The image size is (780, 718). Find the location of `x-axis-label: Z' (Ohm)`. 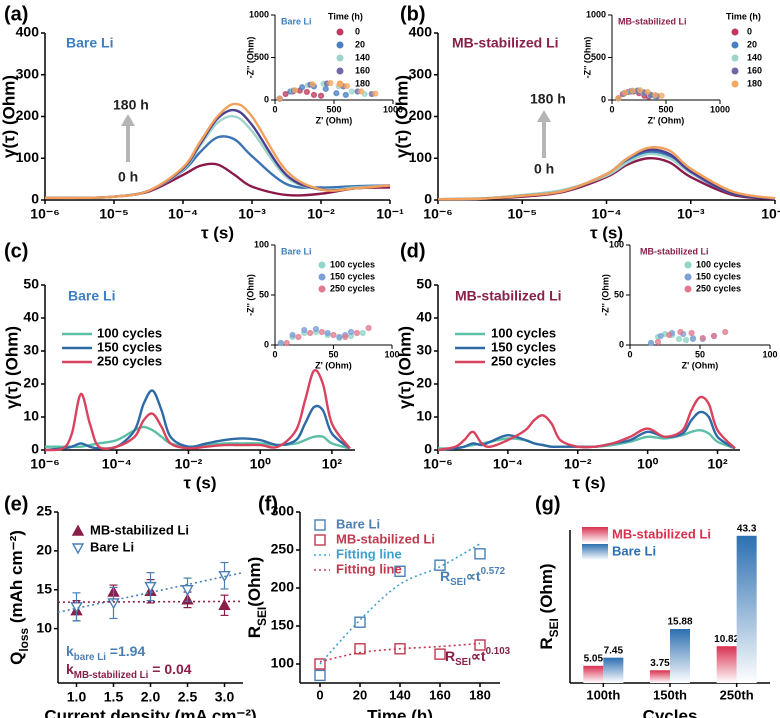

x-axis-label: Z' (Ohm) is located at coordinates (666, 120).